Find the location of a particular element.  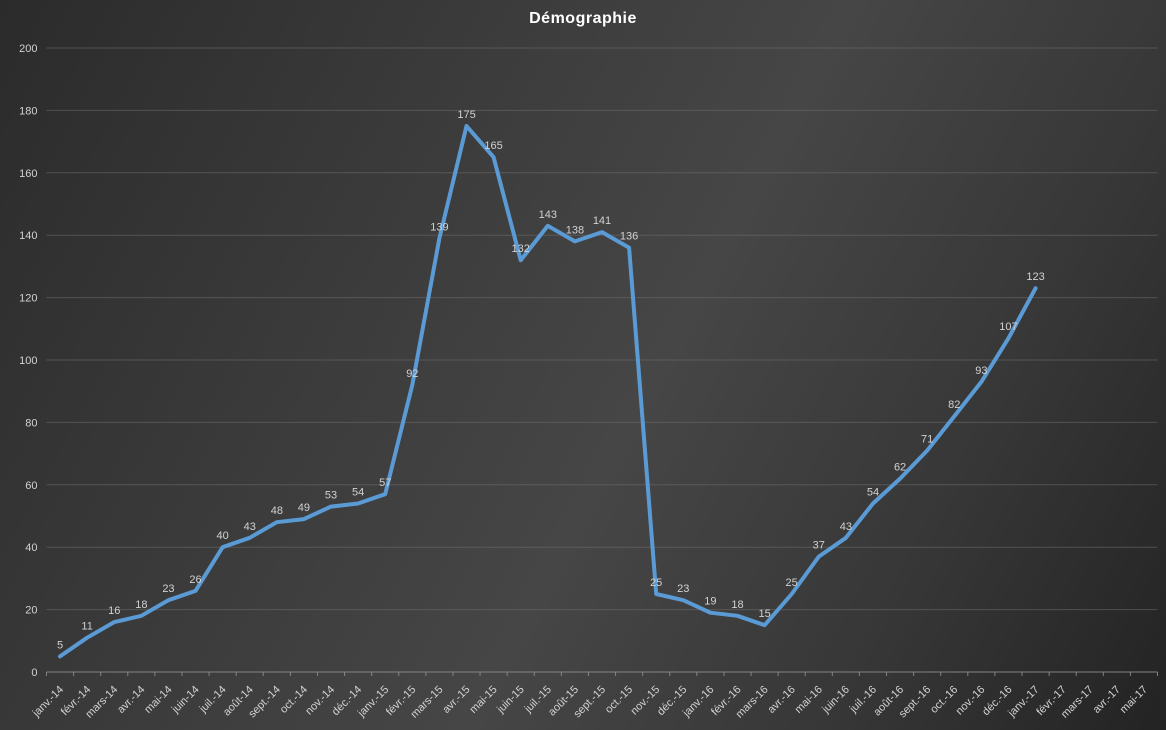

data-point-label: 11 is located at coordinates (86, 627).